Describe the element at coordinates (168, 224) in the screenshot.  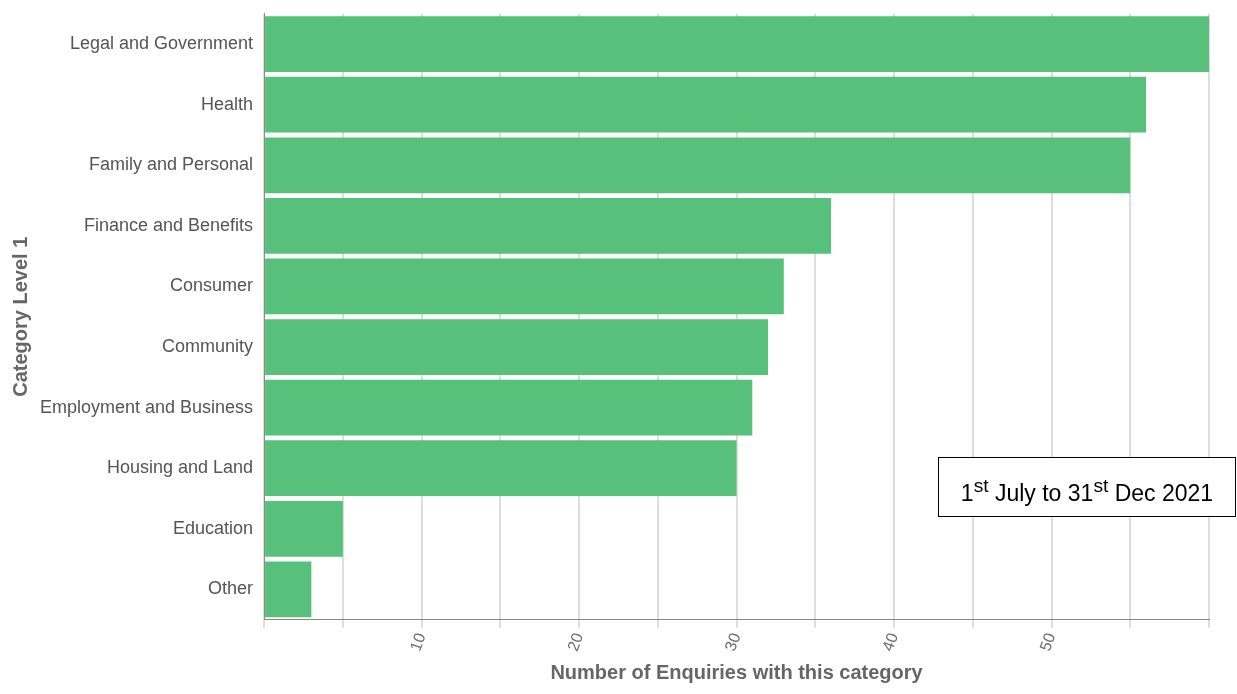
I see `y-tick-label: Finance and Benefits` at that location.